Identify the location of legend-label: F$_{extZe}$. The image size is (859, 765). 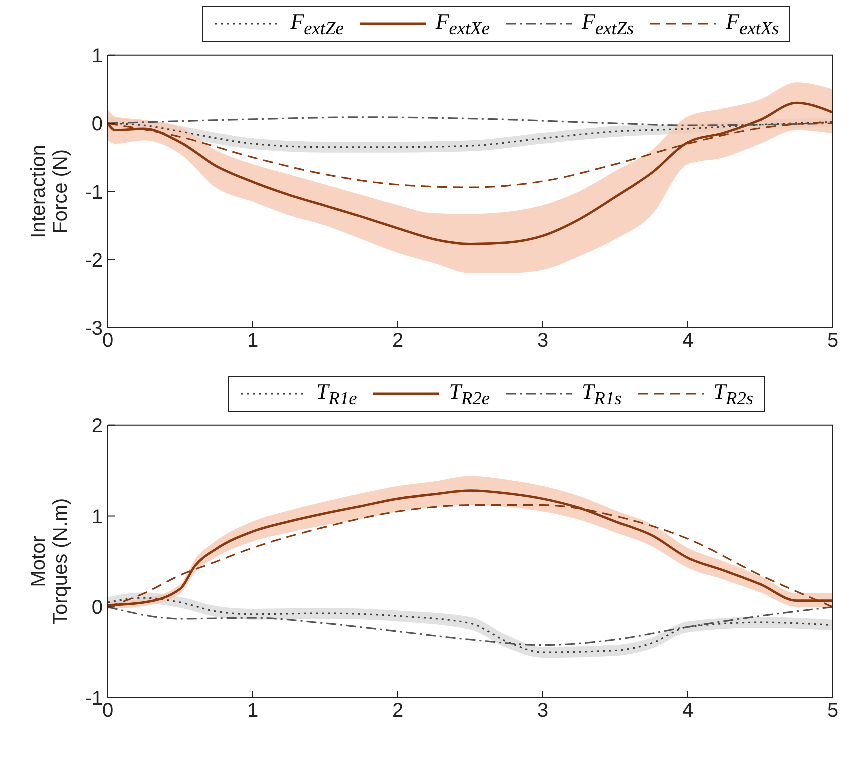
(317, 24).